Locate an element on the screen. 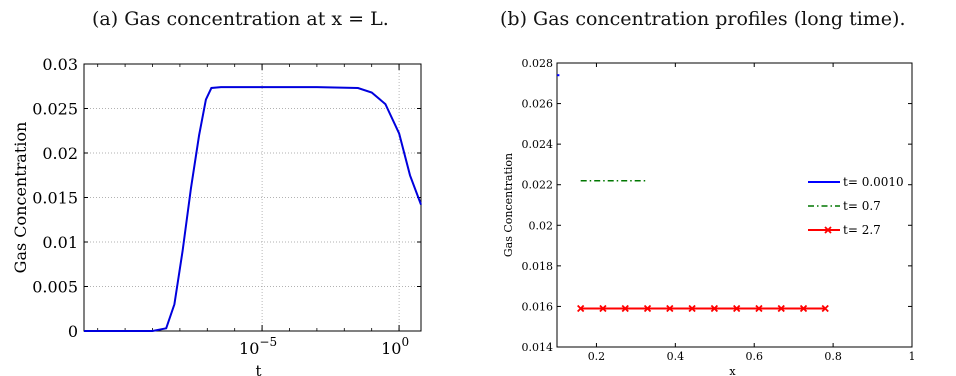  x-tick-label: 0.4 is located at coordinates (676, 356).